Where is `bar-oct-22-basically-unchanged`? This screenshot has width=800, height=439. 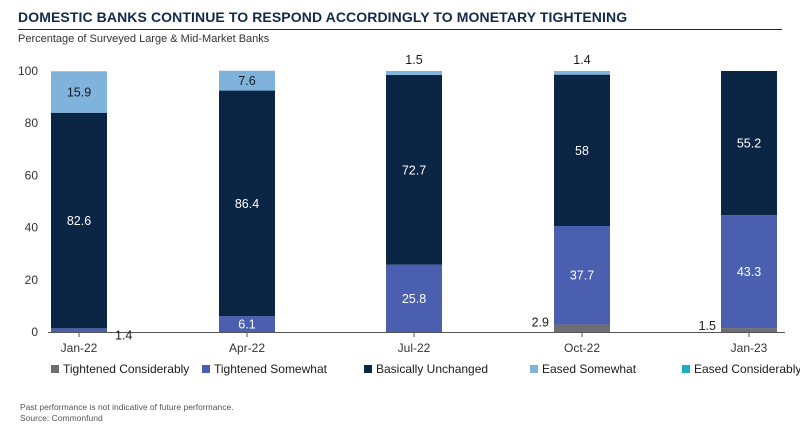
bar-oct-22-basically-unchanged is located at coordinates (582, 150).